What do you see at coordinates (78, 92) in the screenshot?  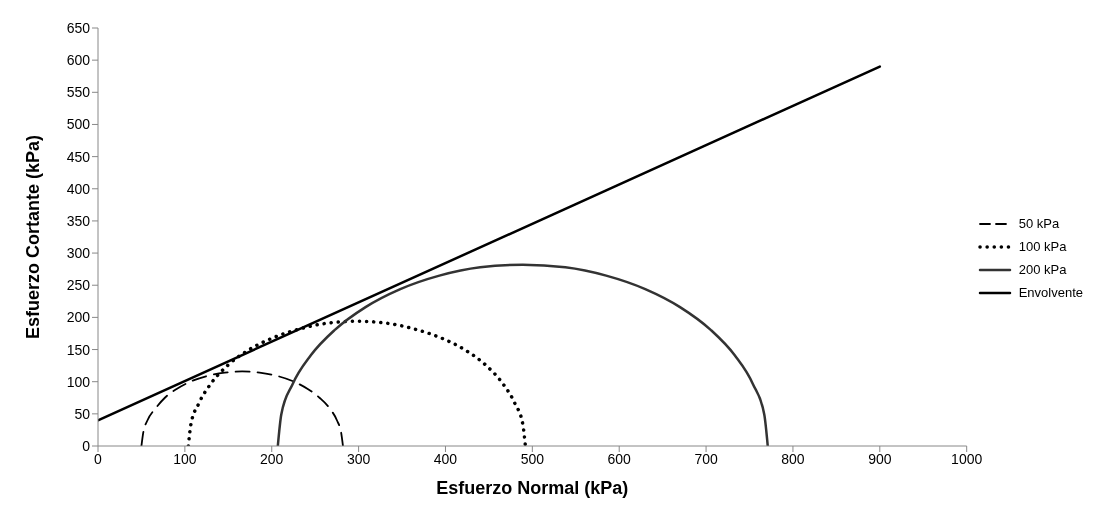 I see `y-tick-label: 550` at bounding box center [78, 92].